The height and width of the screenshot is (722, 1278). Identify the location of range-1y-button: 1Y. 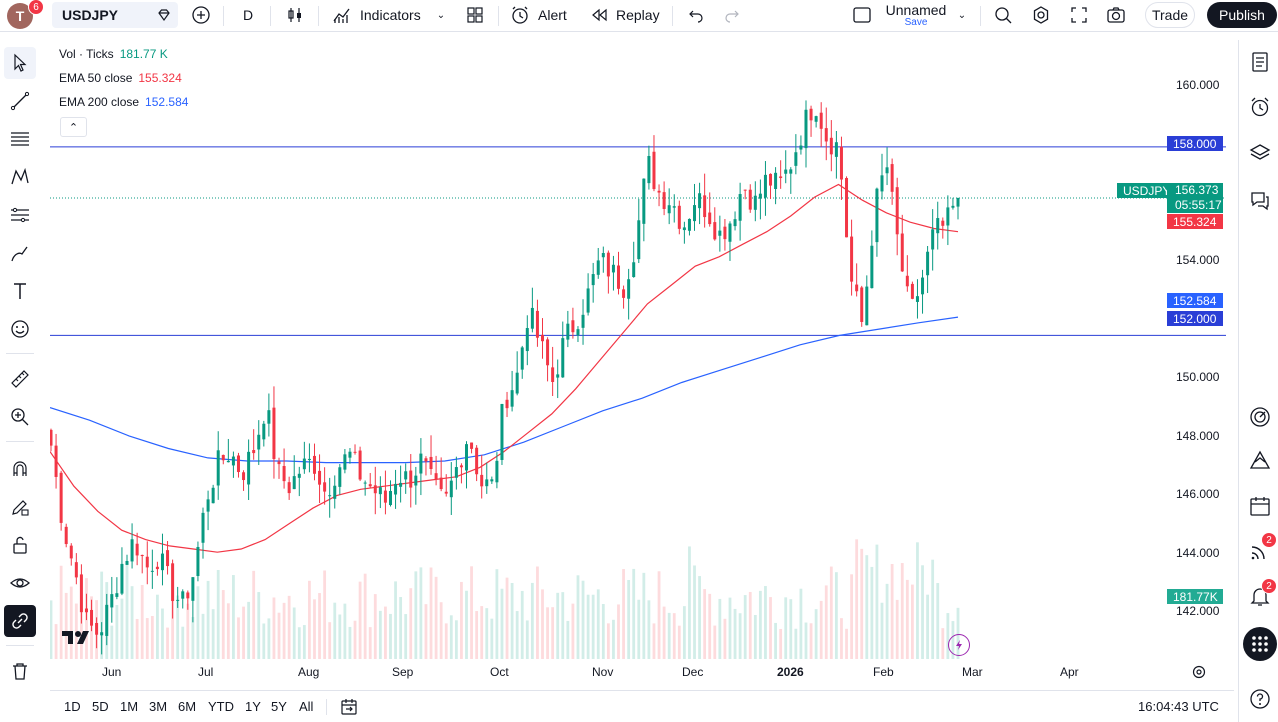
(253, 706).